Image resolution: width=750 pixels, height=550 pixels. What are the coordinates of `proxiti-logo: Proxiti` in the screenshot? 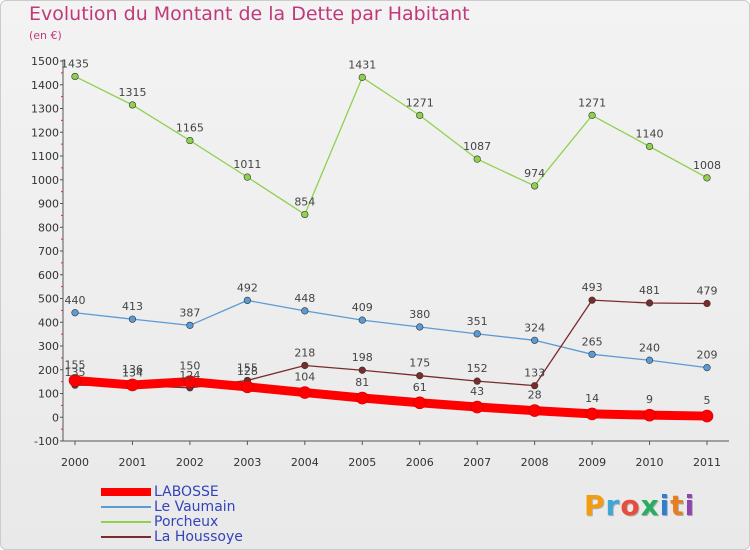 It's located at (639, 505).